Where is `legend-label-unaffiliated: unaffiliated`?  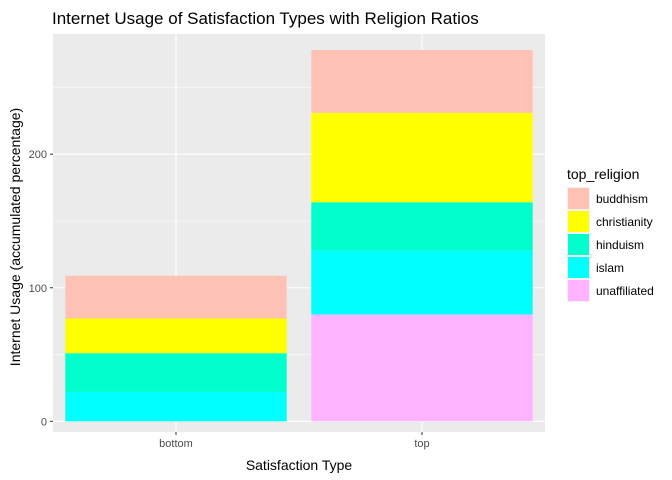 legend-label-unaffiliated: unaffiliated is located at coordinates (625, 291).